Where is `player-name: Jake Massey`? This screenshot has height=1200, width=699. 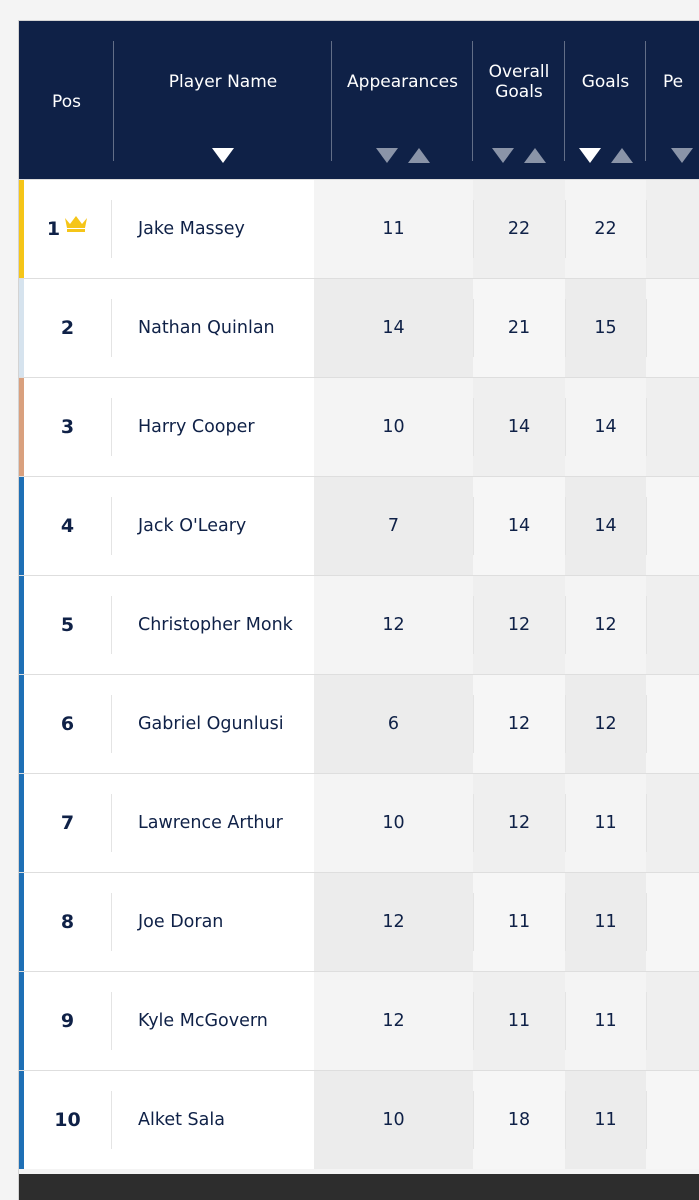
player-name: Jake Massey is located at coordinates (191, 229).